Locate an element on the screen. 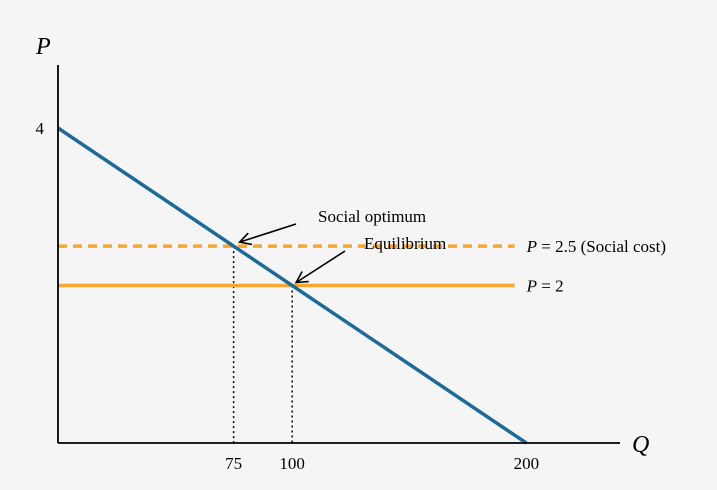 This screenshot has width=717, height=490. social-optimum-annotation: Social optimum is located at coordinates (372, 216).